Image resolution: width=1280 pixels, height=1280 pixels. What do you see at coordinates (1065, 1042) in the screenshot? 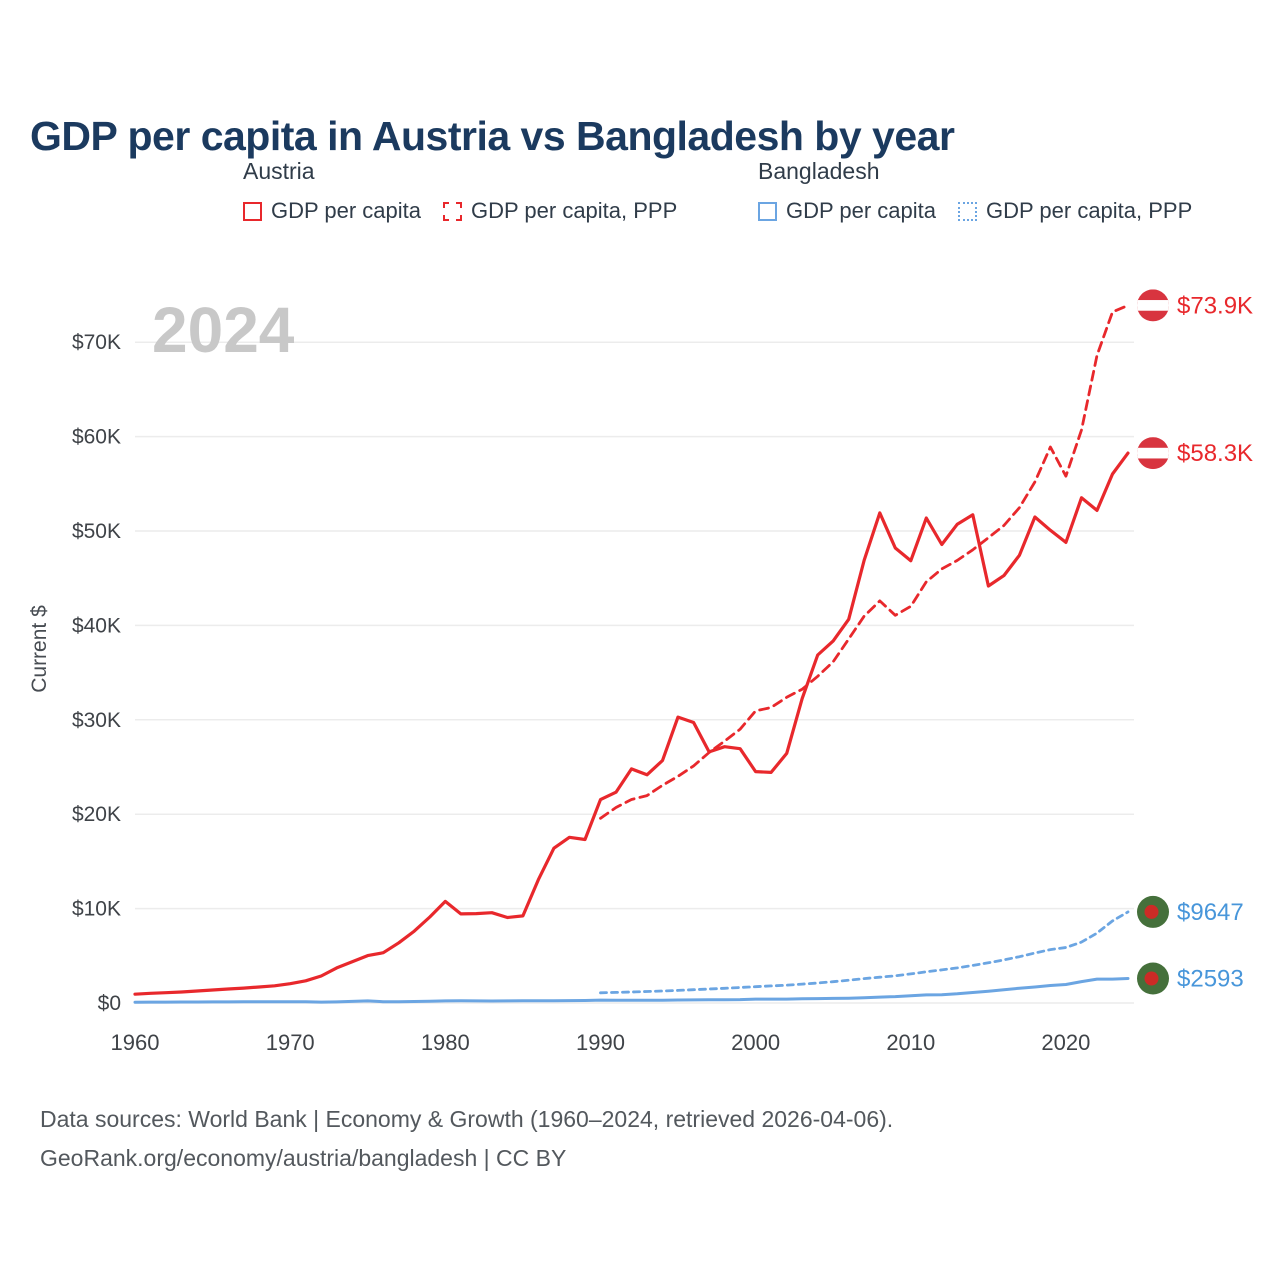
I see `x-tick-label: 2020` at bounding box center [1065, 1042].